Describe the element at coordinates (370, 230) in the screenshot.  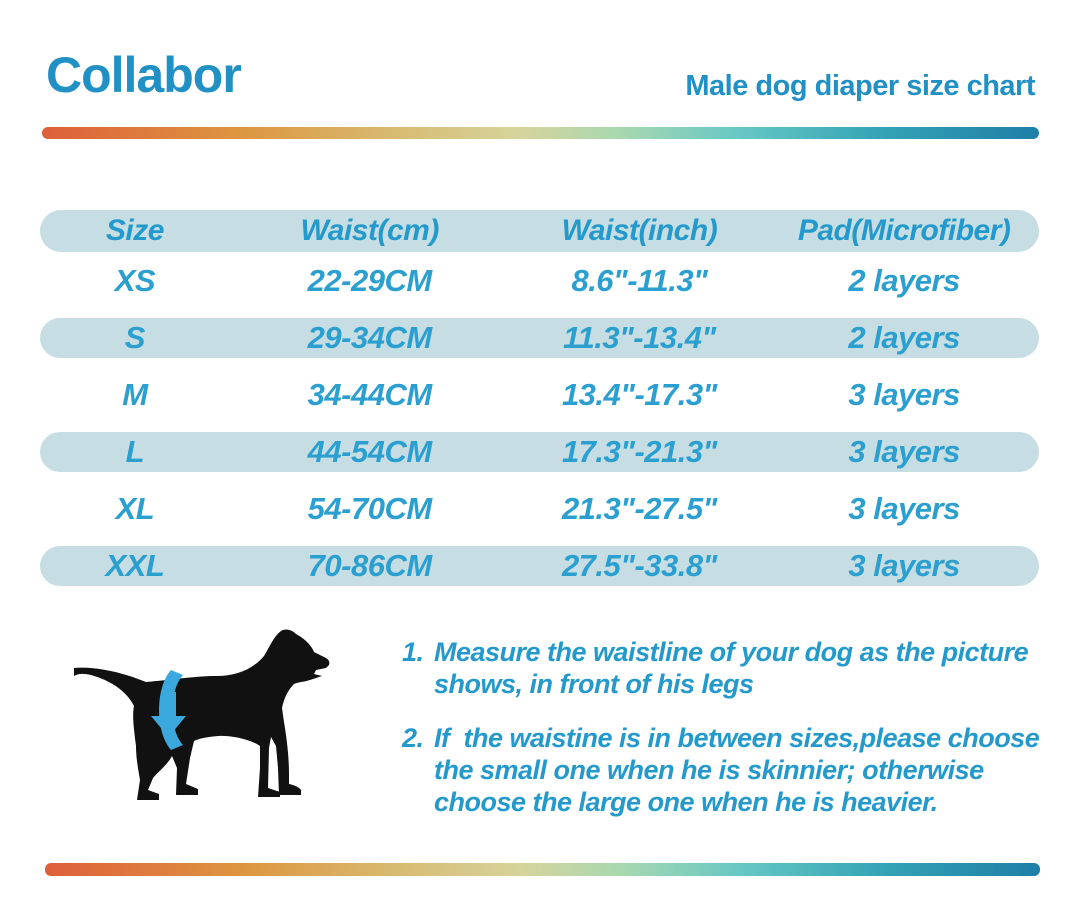
I see `column-header-waist-cm: Waist(cm)` at that location.